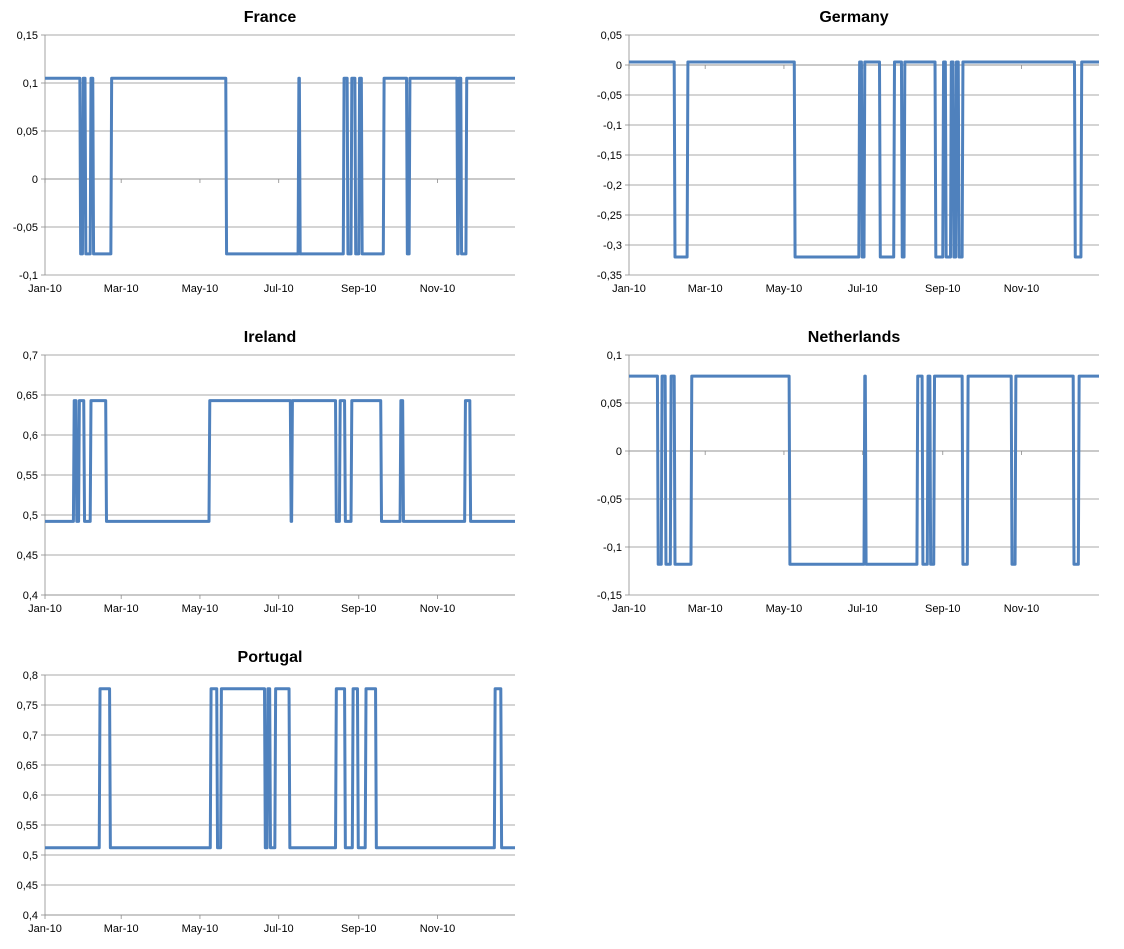 This screenshot has height=949, width=1124. Describe the element at coordinates (612, 246) in the screenshot. I see `y-tick-label: -0,3` at that location.